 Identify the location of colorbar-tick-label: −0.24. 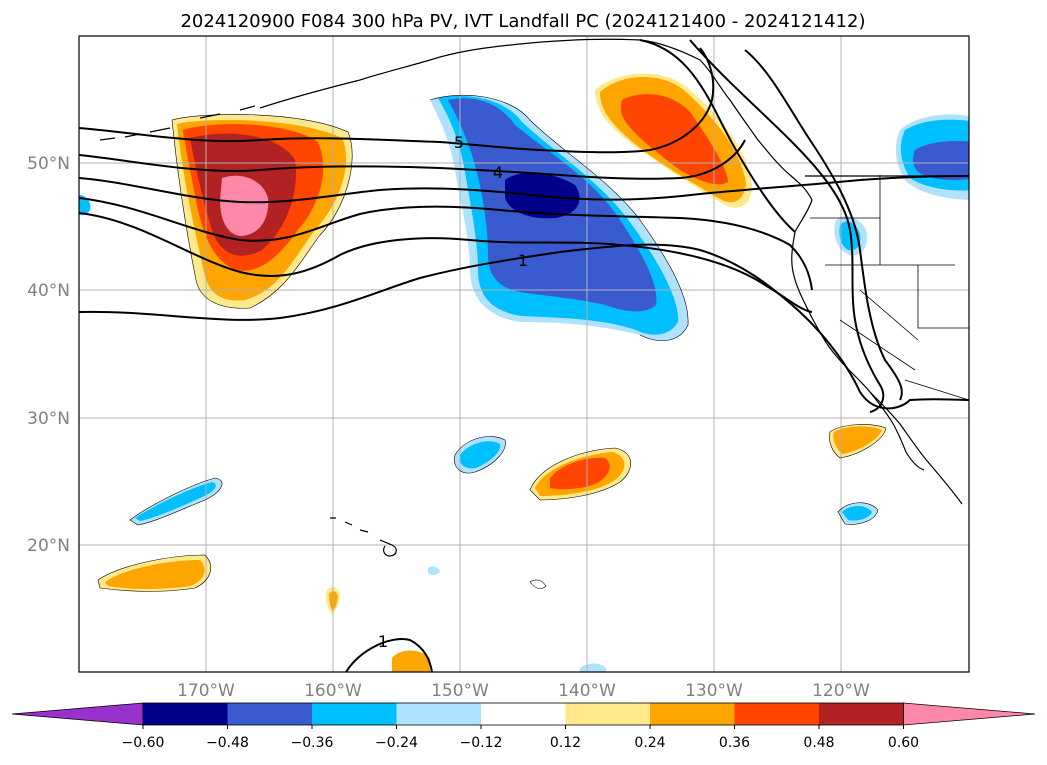
(396, 743).